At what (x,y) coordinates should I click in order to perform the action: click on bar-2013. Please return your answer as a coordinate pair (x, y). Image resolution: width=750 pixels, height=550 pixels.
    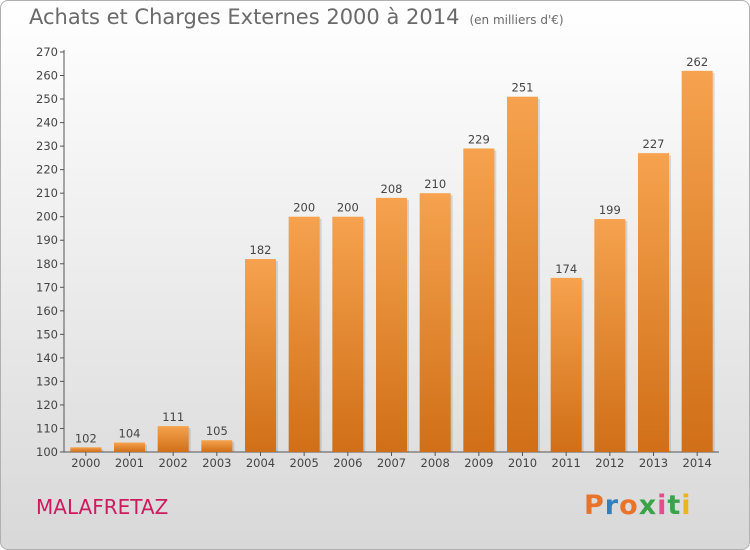
    Looking at the image, I should click on (653, 303).